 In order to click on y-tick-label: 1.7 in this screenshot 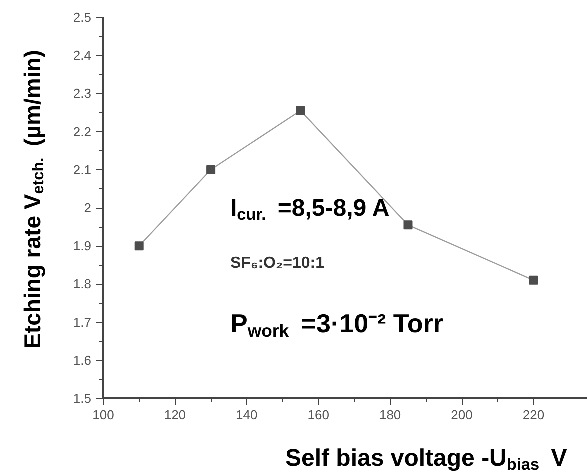, I will do `click(82, 322)`.